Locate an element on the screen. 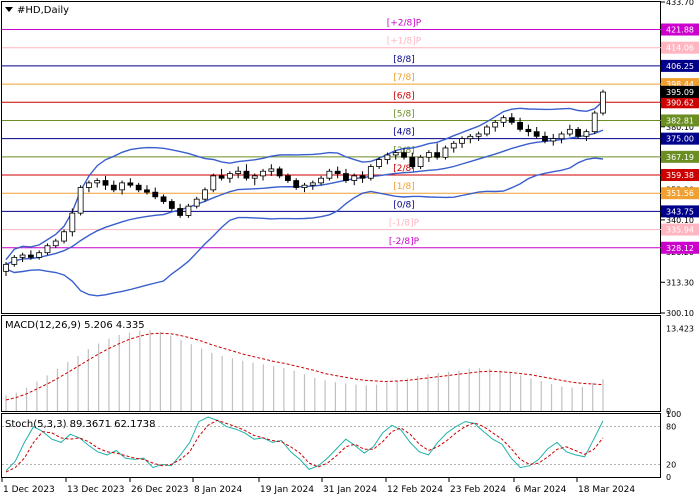  time-label: 1 Dec 2023 is located at coordinates (29, 490).